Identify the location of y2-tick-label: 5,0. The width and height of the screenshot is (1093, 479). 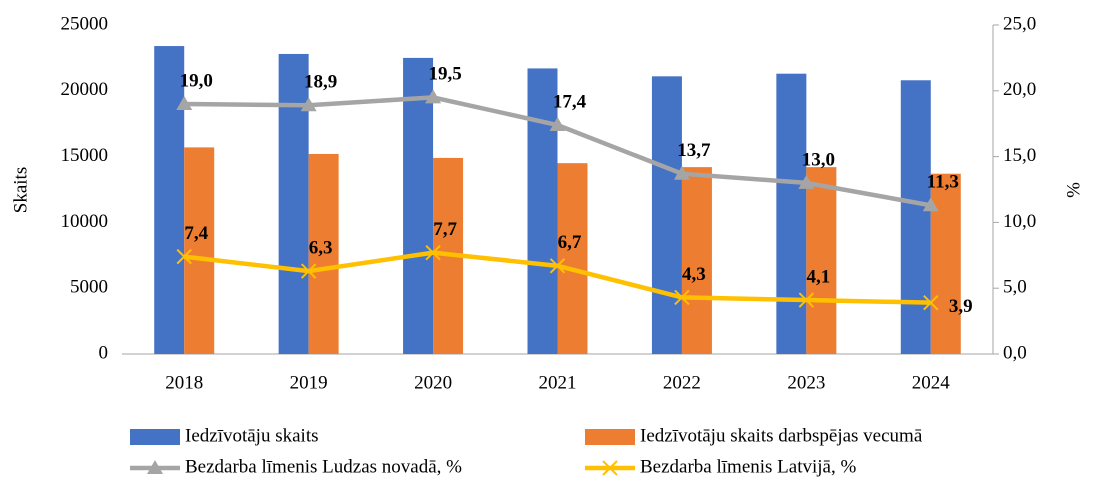
(1015, 287).